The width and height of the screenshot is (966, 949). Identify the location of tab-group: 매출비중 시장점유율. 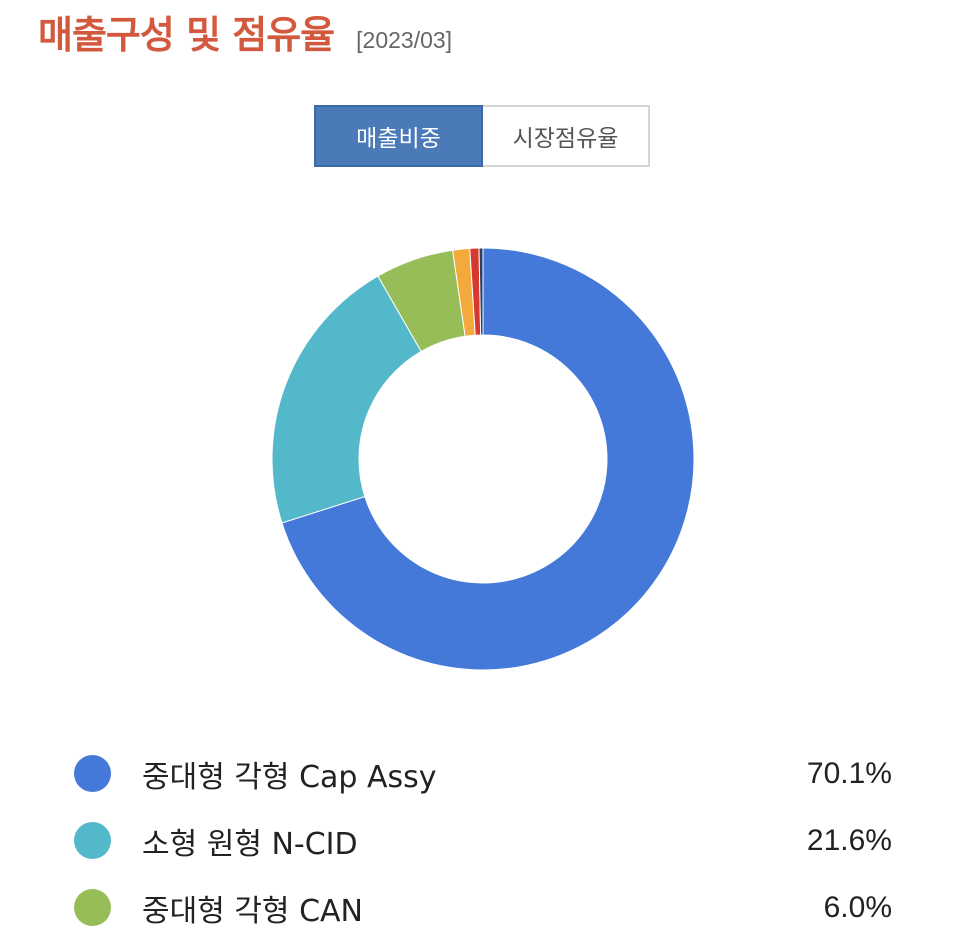
(482, 136).